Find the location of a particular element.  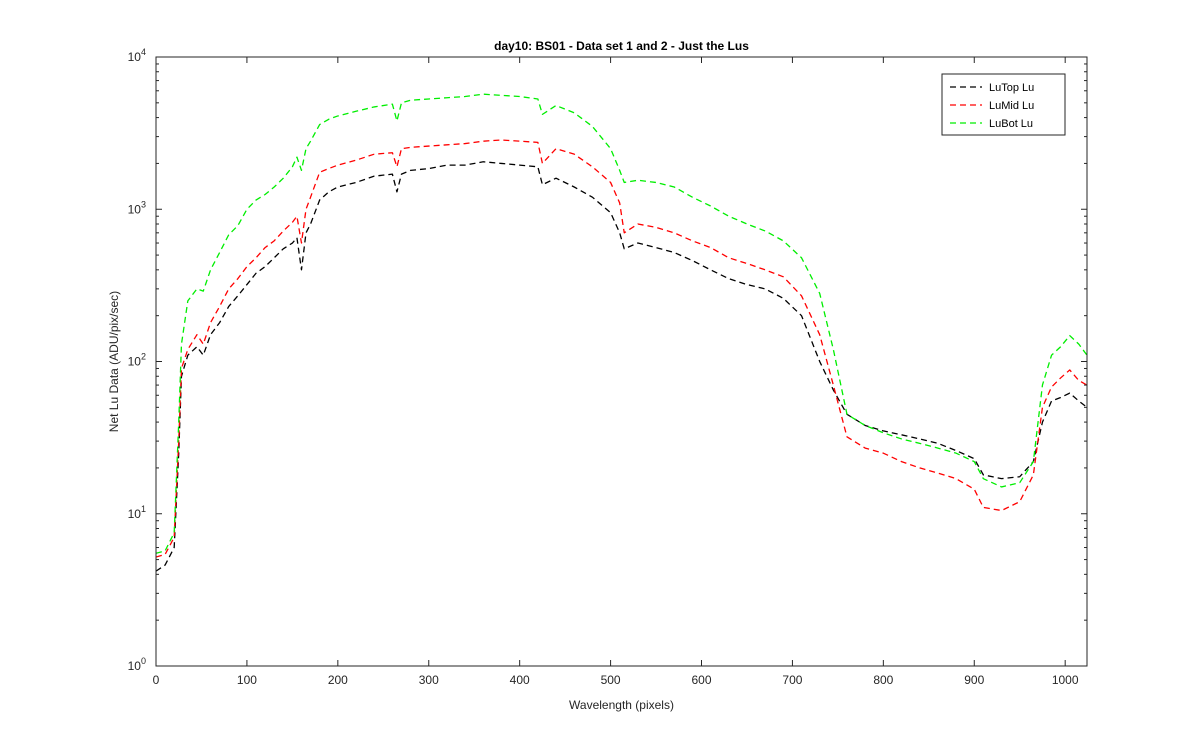

x-tick-label: 700 is located at coordinates (792, 680).